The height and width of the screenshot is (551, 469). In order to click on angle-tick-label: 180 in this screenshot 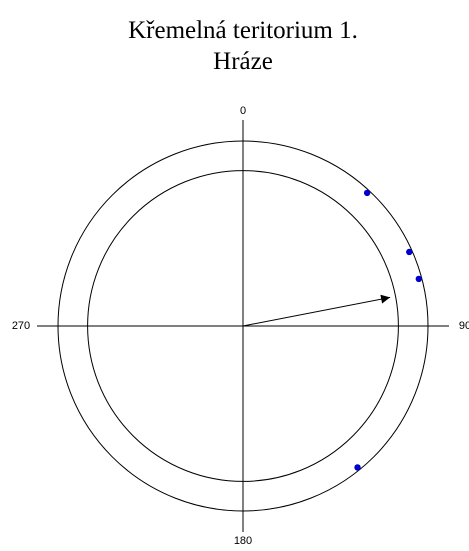, I will do `click(243, 541)`.